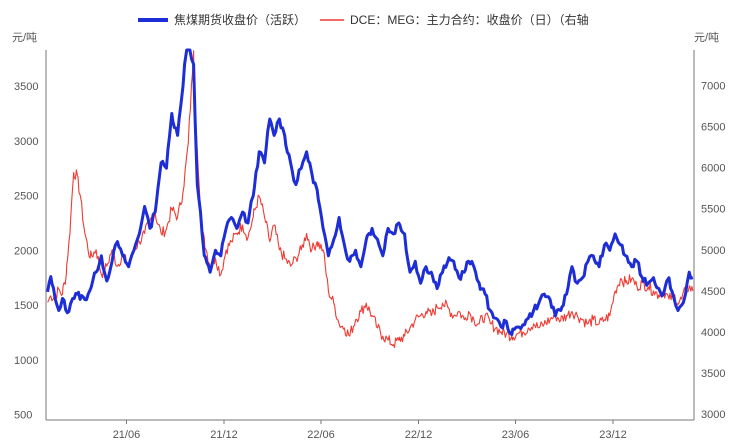  What do you see at coordinates (713, 210) in the screenshot?
I see `right-tick-label: 5500` at bounding box center [713, 210].